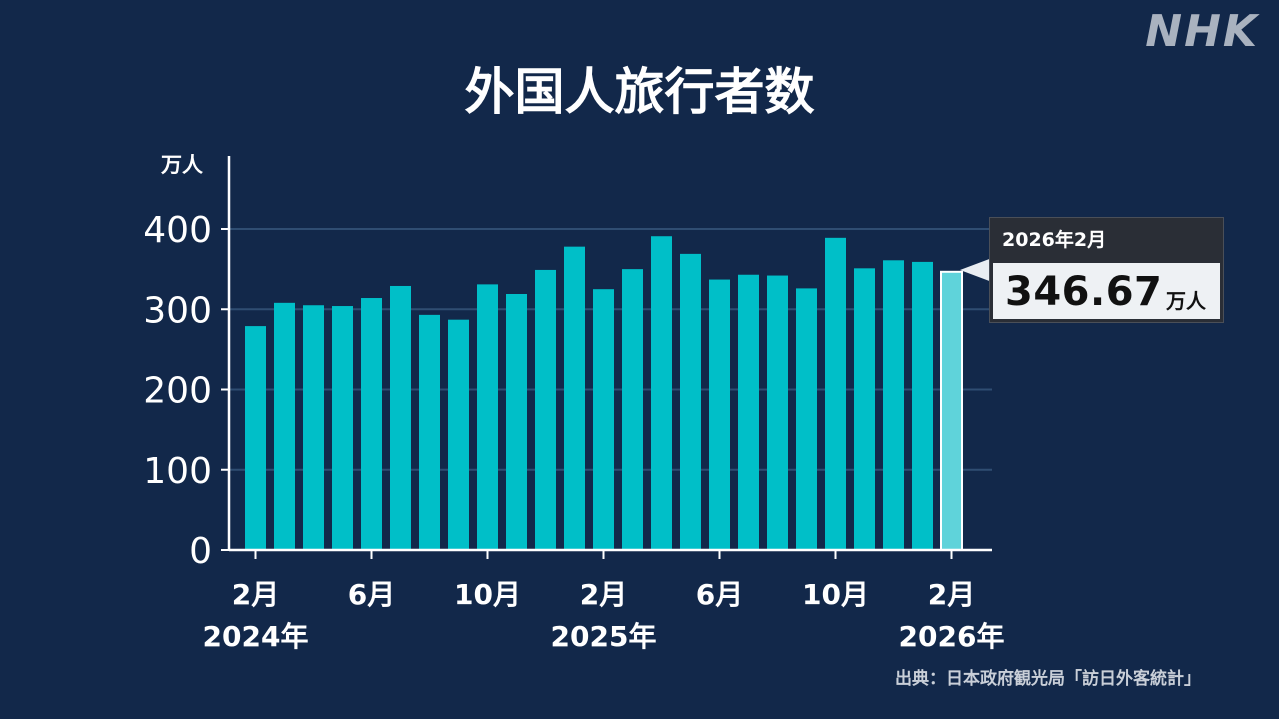 The image size is (1279, 719). I want to click on x-tick-year-label: 2025年, so click(604, 636).